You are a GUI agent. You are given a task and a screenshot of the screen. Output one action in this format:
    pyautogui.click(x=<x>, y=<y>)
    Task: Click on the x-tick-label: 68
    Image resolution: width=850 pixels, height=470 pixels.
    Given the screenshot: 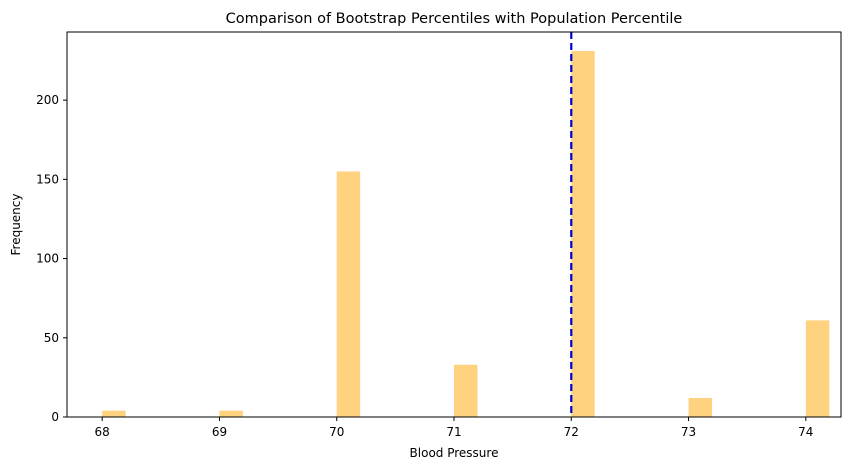 What is the action you would take?
    pyautogui.click(x=102, y=432)
    